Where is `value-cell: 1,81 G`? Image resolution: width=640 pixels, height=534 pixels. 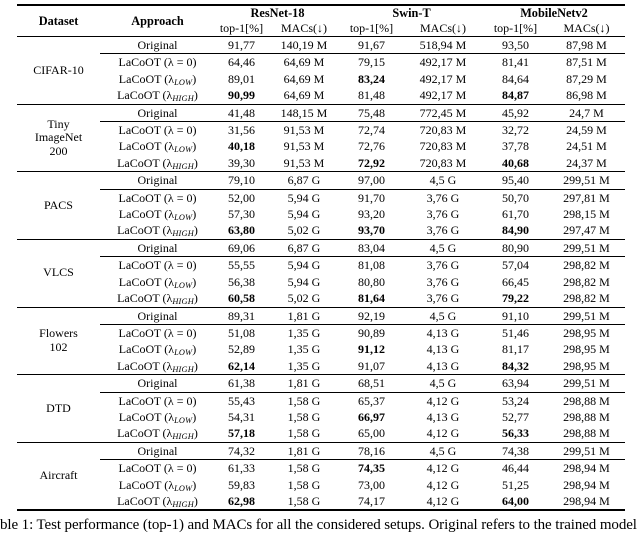
value-cell: 1,81 G is located at coordinates (304, 451).